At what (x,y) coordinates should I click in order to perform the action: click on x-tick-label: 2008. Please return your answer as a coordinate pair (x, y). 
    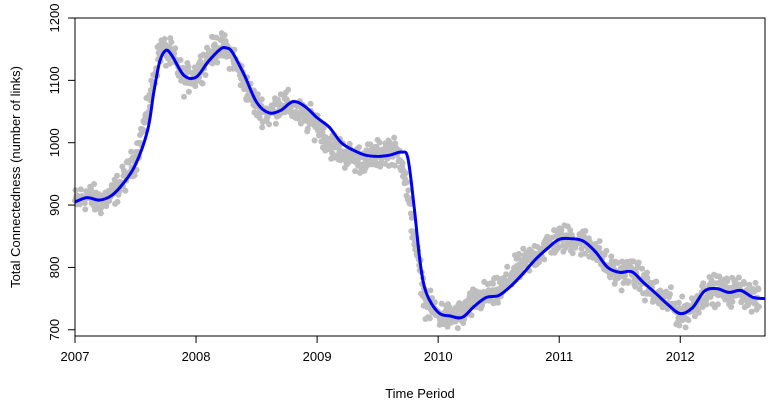
    Looking at the image, I should click on (196, 356).